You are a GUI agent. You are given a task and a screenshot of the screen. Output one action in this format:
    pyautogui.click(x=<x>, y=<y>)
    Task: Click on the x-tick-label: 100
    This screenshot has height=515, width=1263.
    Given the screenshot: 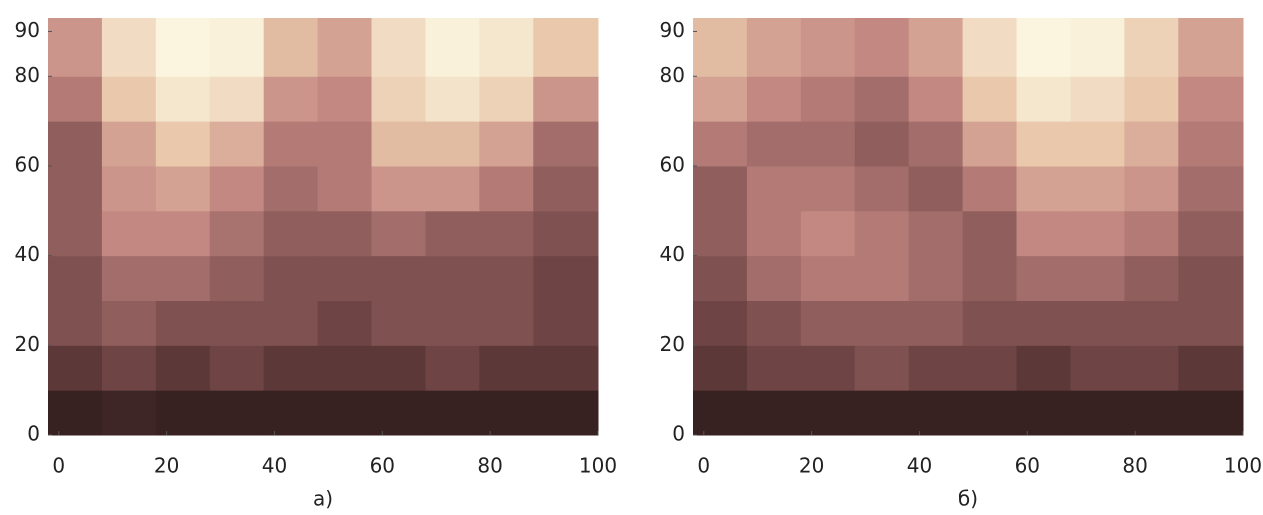 What is the action you would take?
    pyautogui.click(x=1243, y=466)
    